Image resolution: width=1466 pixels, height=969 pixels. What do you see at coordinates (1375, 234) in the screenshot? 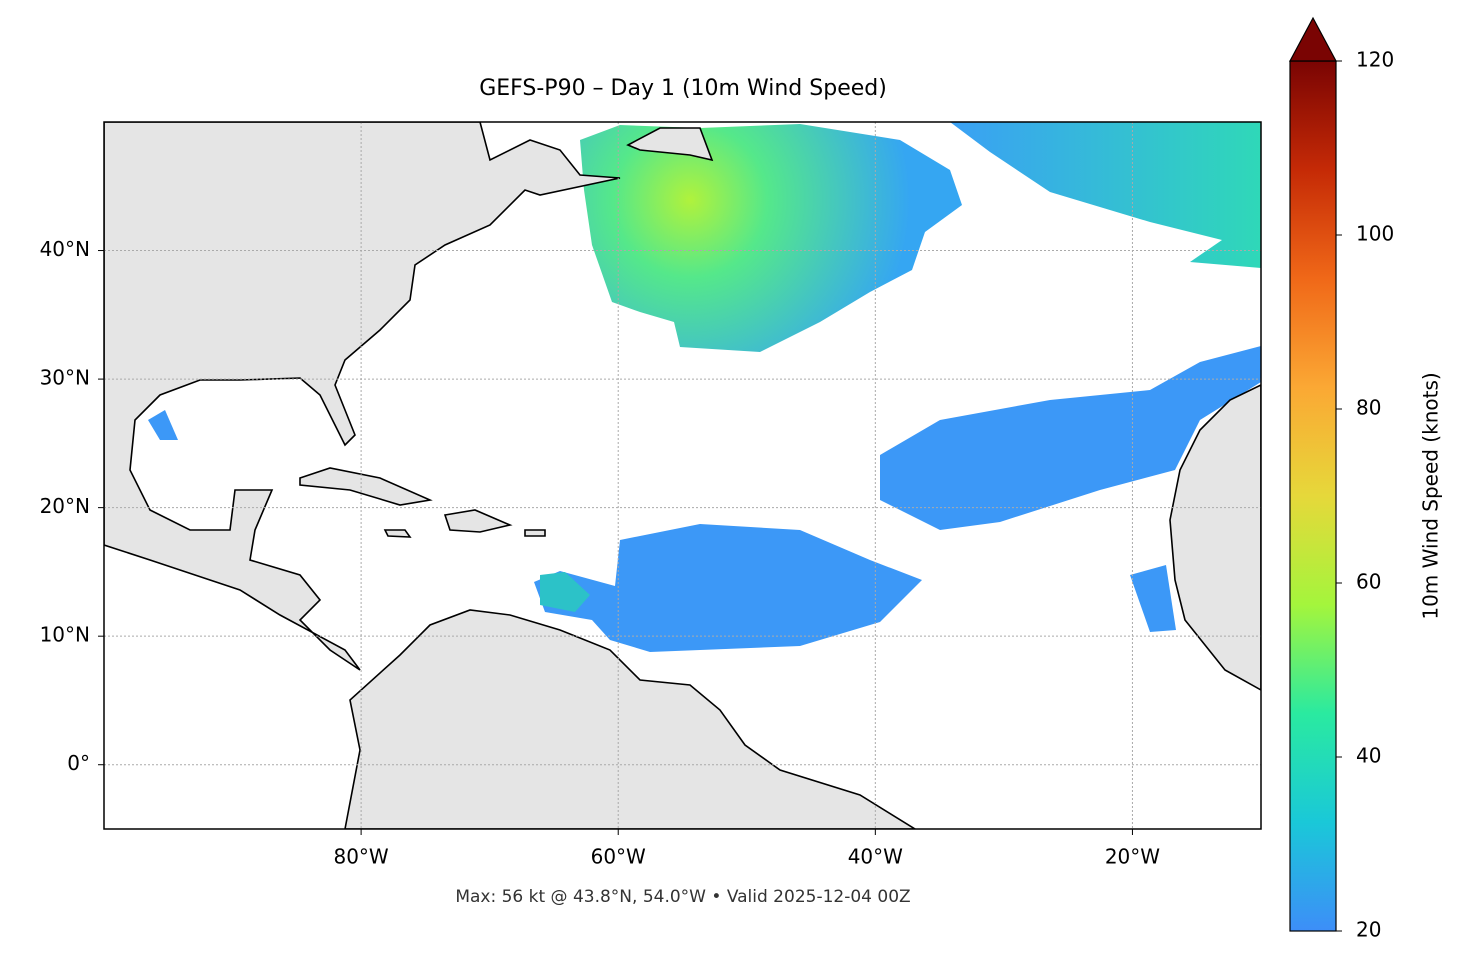
I see `colorbar-tick-label: 100` at bounding box center [1375, 234].